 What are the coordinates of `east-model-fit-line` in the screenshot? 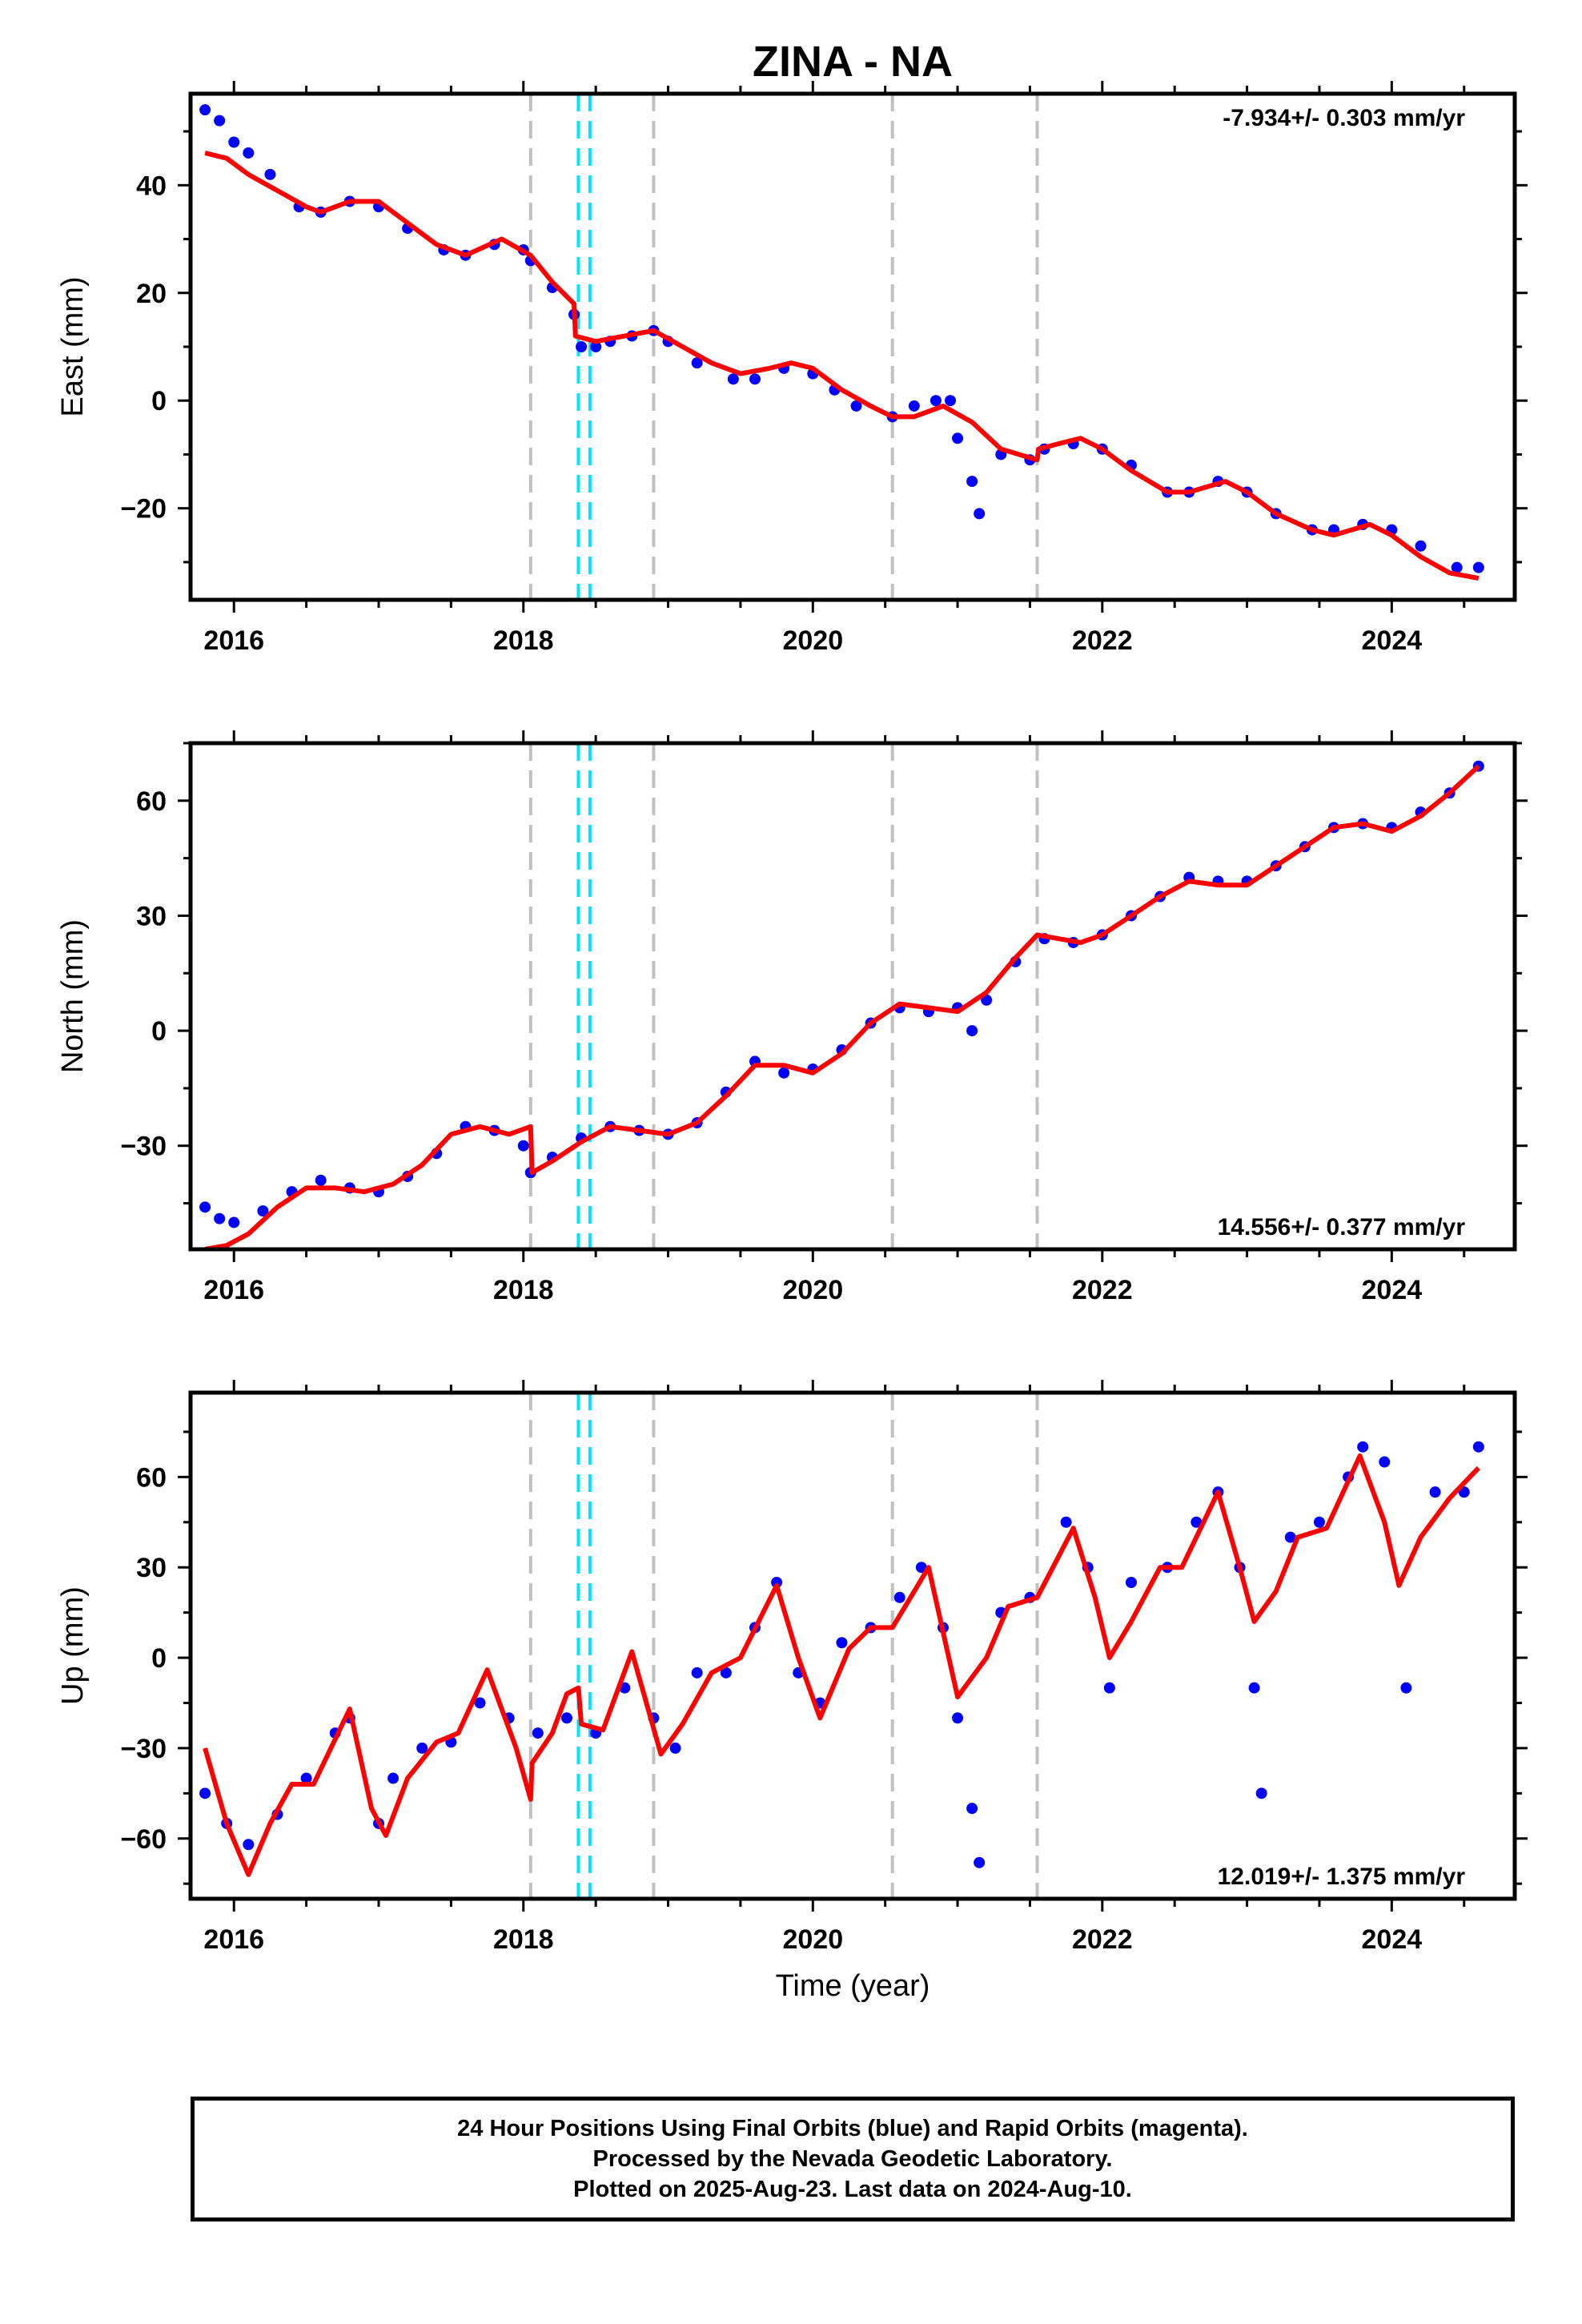 It's located at (842, 366).